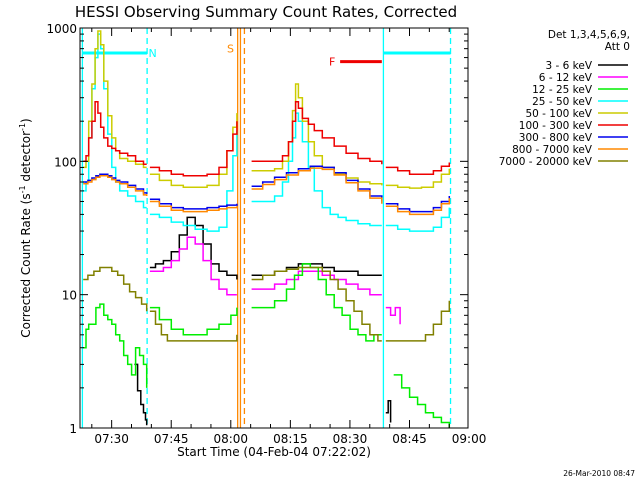  Describe the element at coordinates (617, 47) in the screenshot. I see `legend-header-line-2: Att 0` at that location.